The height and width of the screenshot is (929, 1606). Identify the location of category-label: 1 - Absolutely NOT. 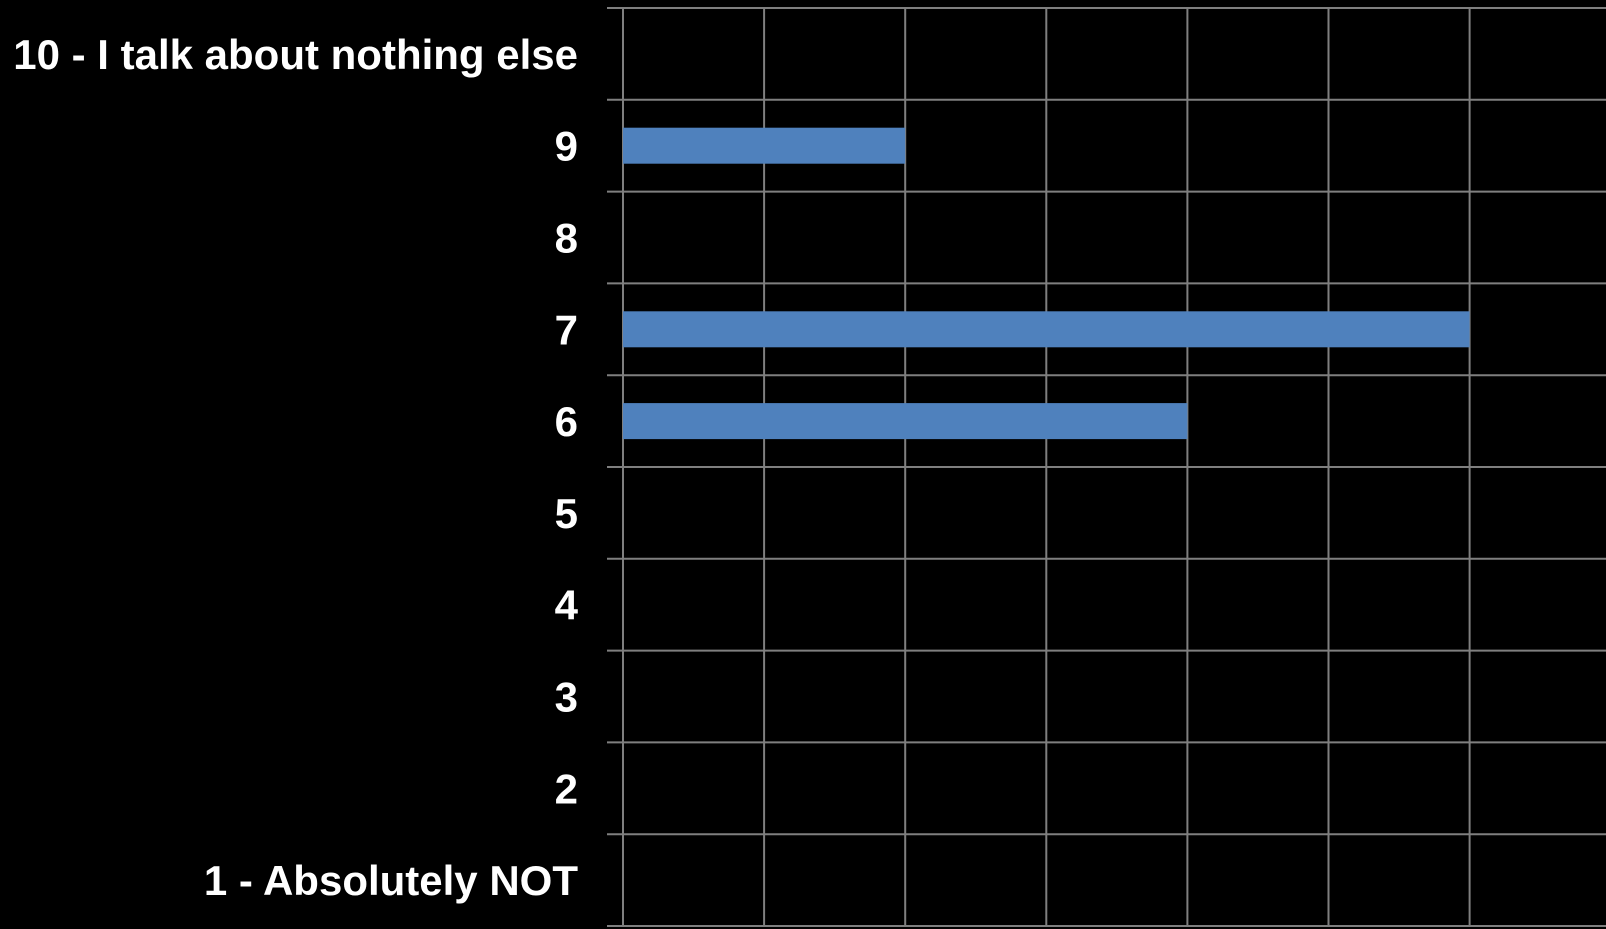
(391, 880).